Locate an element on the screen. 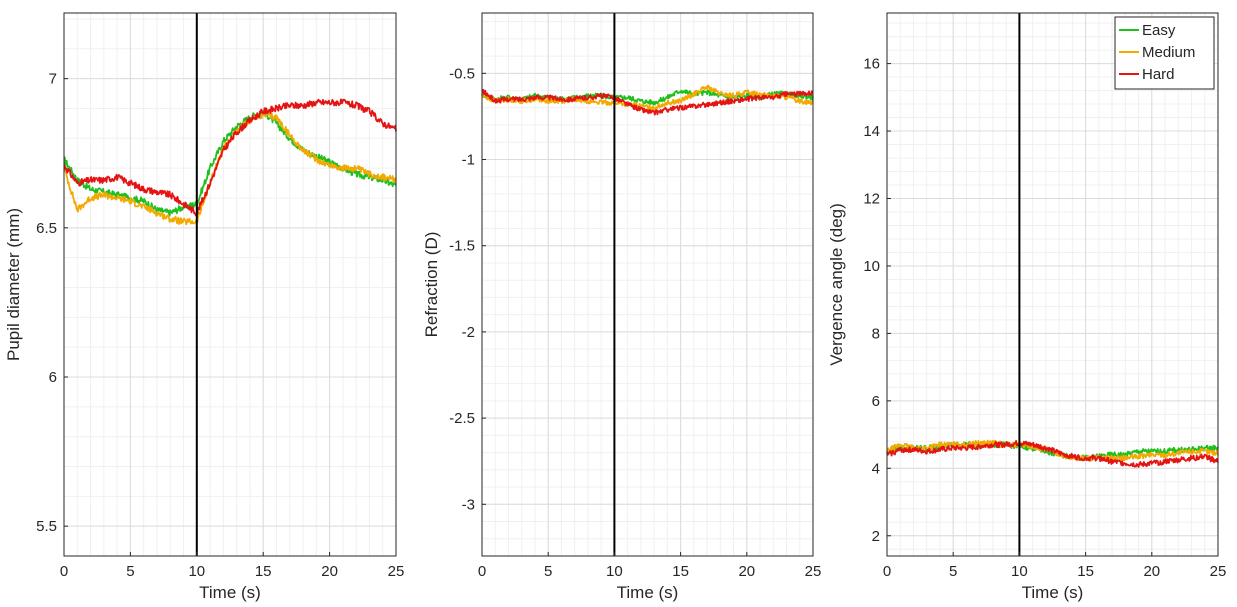 The image size is (1237, 607). refraction-y-tick-label: -0.5 is located at coordinates (462, 73).